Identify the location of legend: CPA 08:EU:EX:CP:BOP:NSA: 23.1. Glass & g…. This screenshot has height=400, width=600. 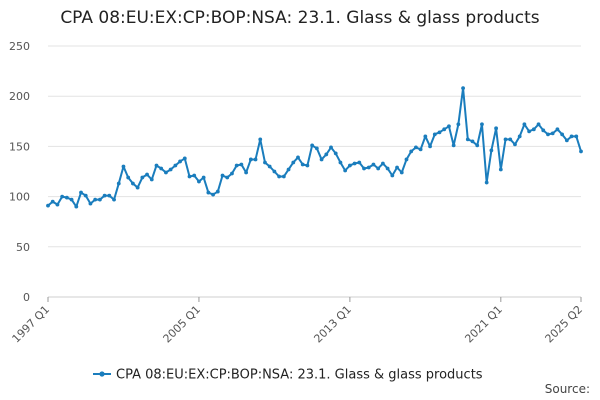
(288, 375).